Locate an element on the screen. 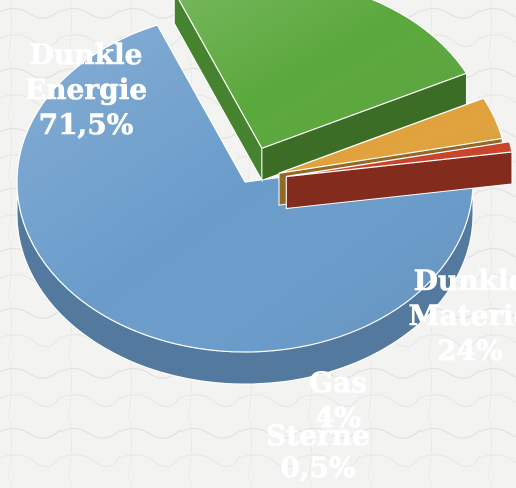  slice-label-sterne-line1: Sterne is located at coordinates (318, 435).